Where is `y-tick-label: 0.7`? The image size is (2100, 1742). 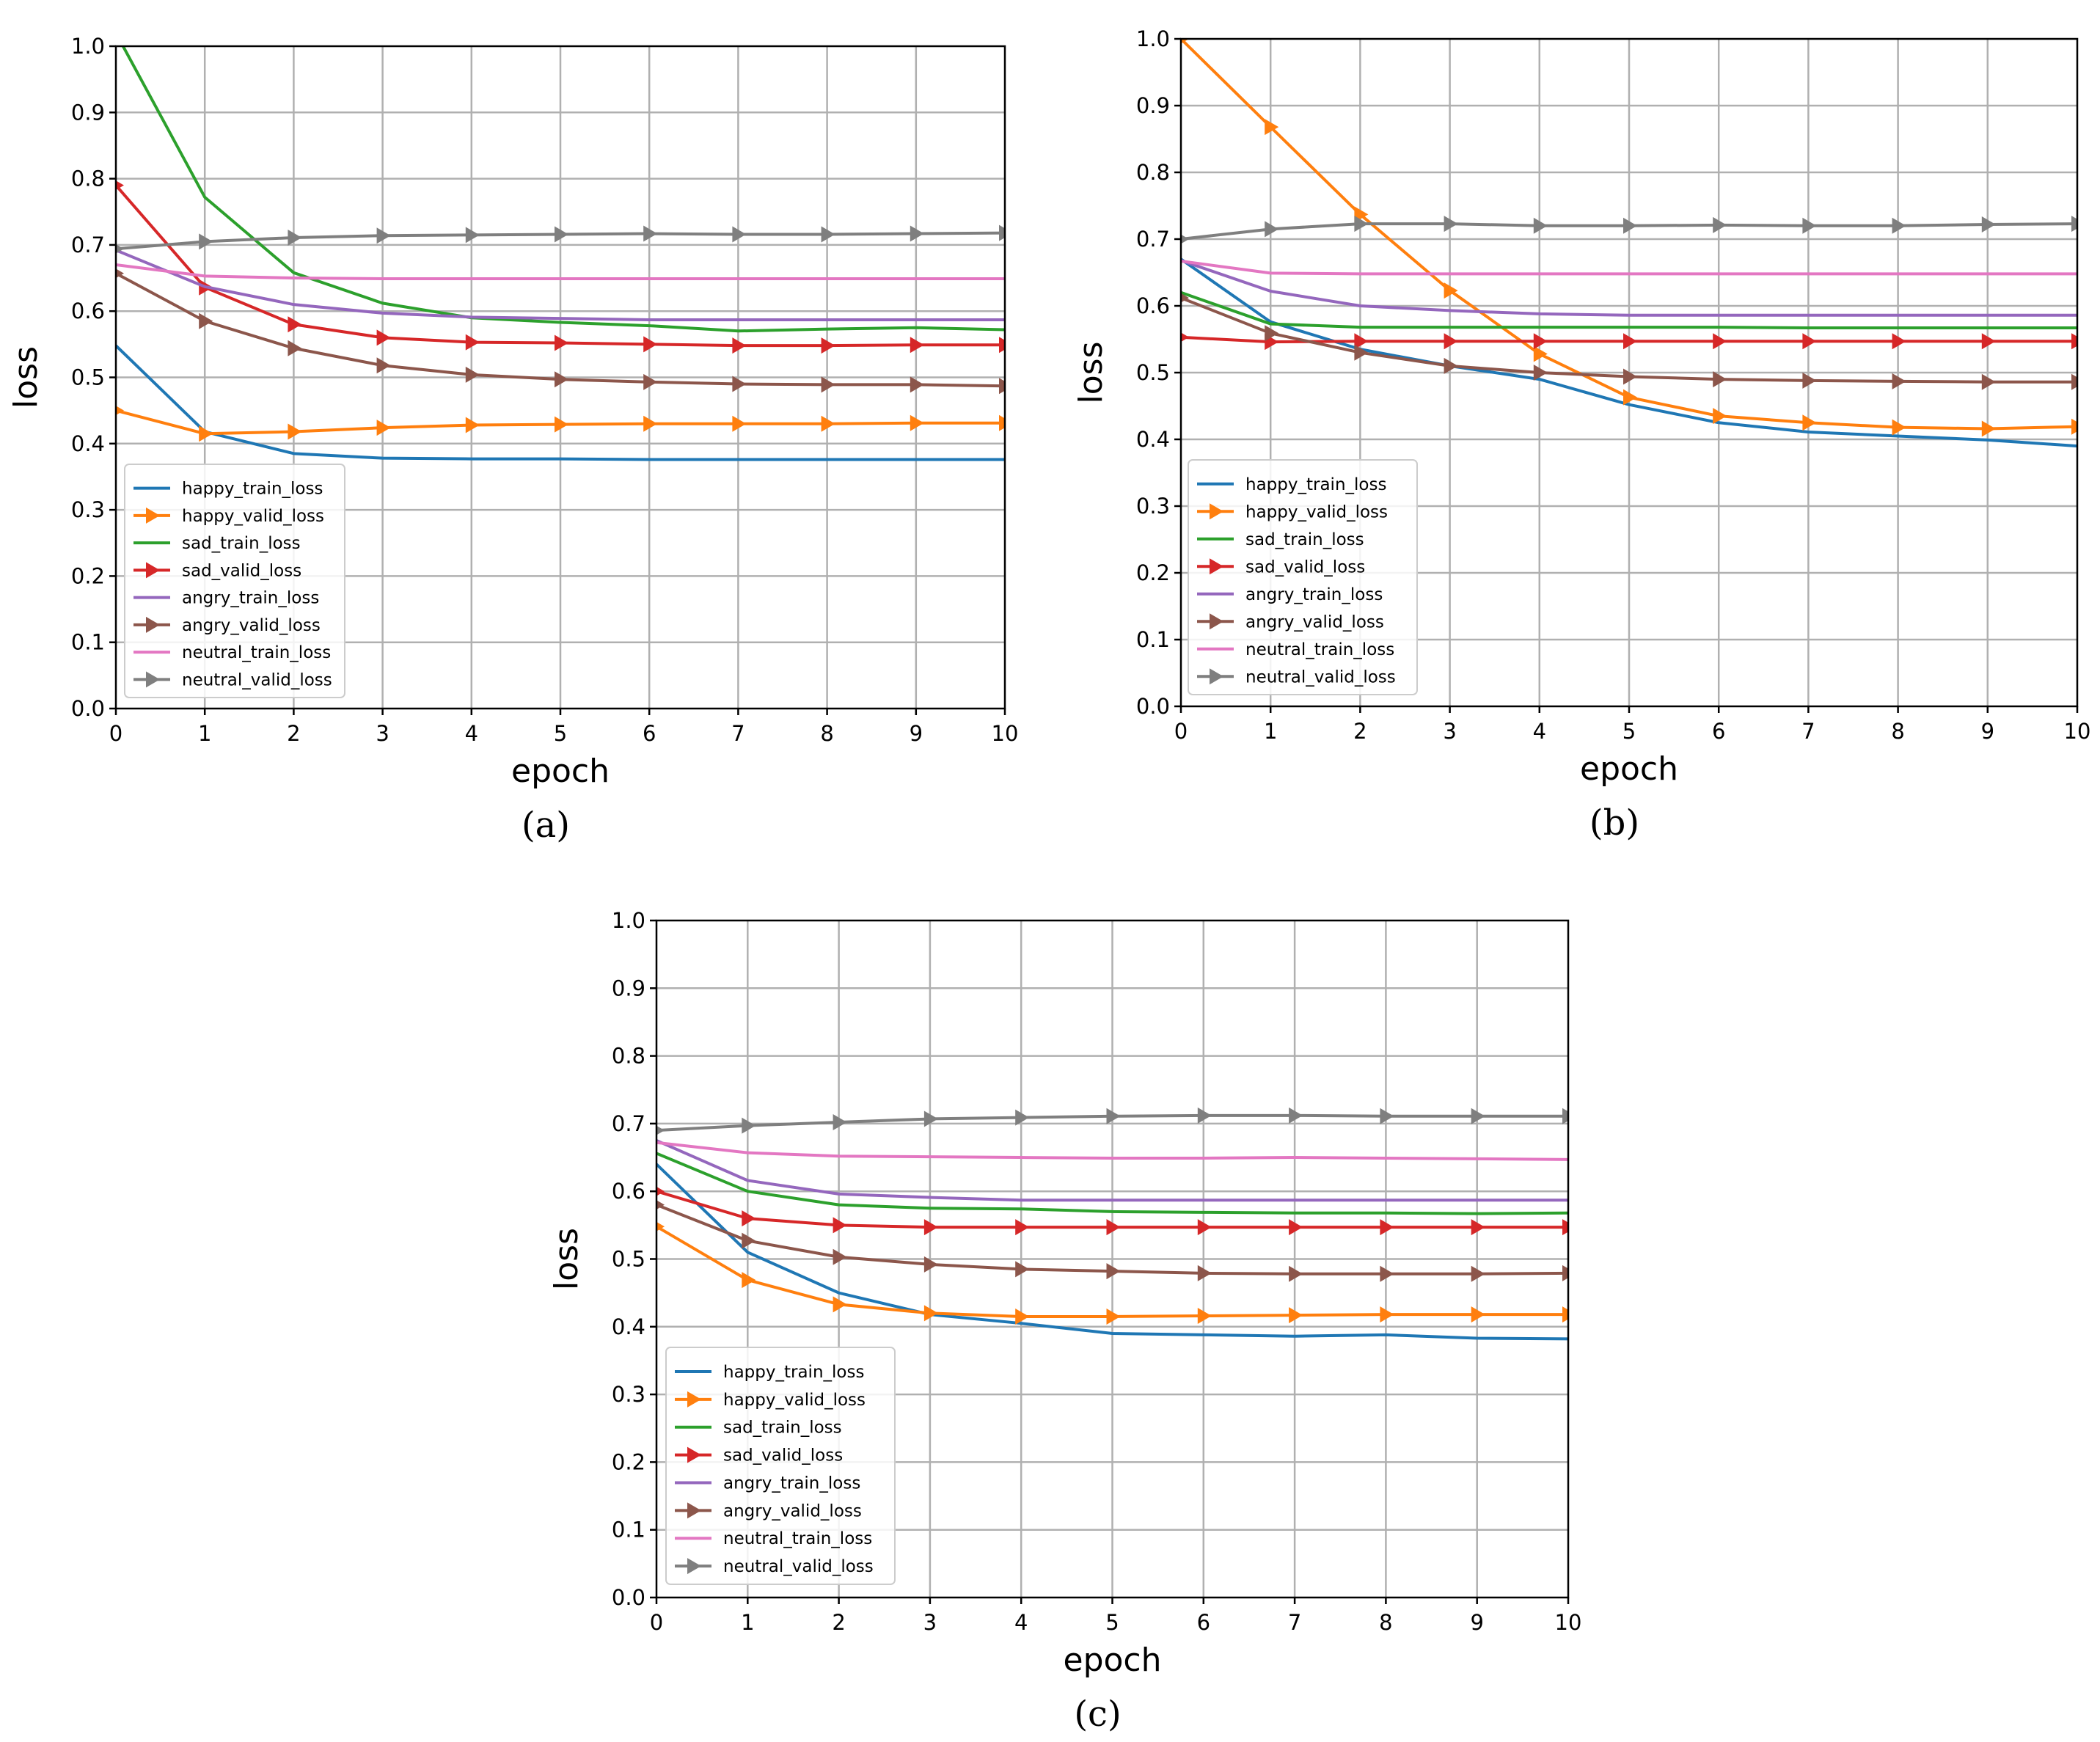 y-tick-label: 0.7 is located at coordinates (88, 245).